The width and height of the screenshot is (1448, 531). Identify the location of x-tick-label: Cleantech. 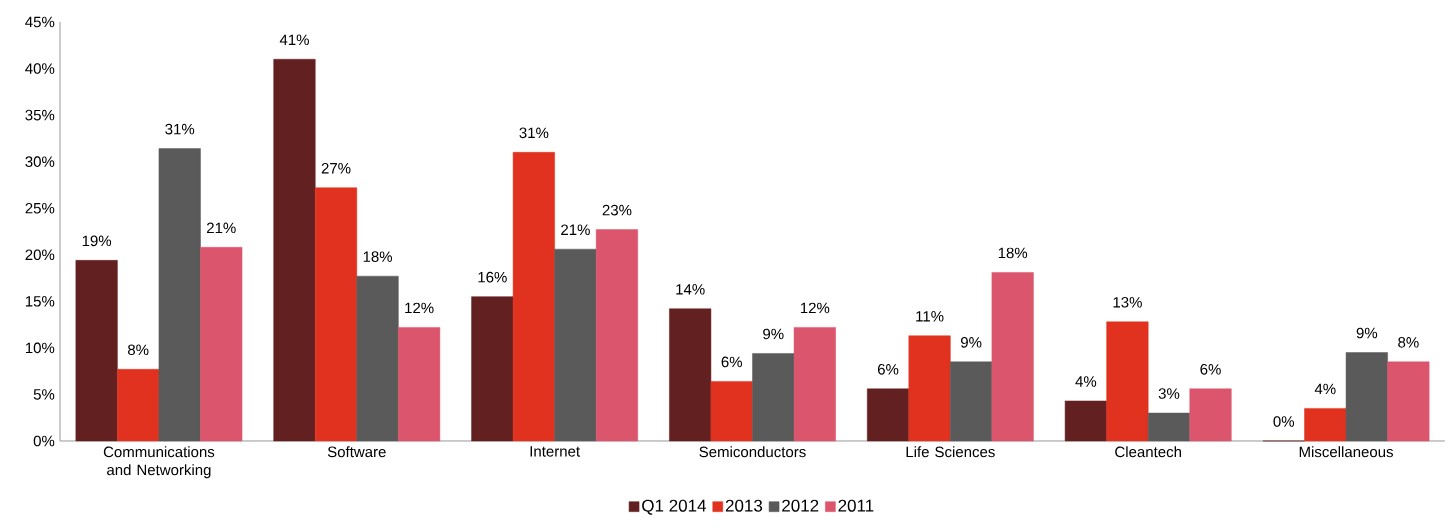
(1148, 452).